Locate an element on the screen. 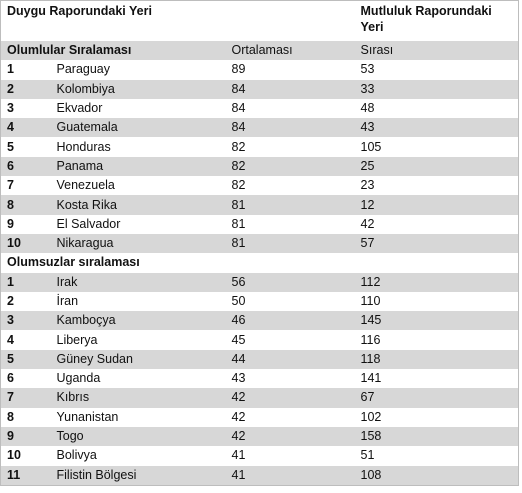  header-mutluluk: Mutluluk Raporundaki Yeri is located at coordinates (426, 19).